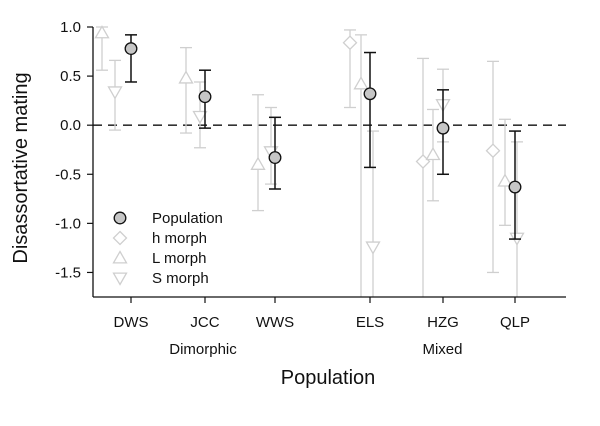  I want to click on legend-label: S morph, so click(180, 278).